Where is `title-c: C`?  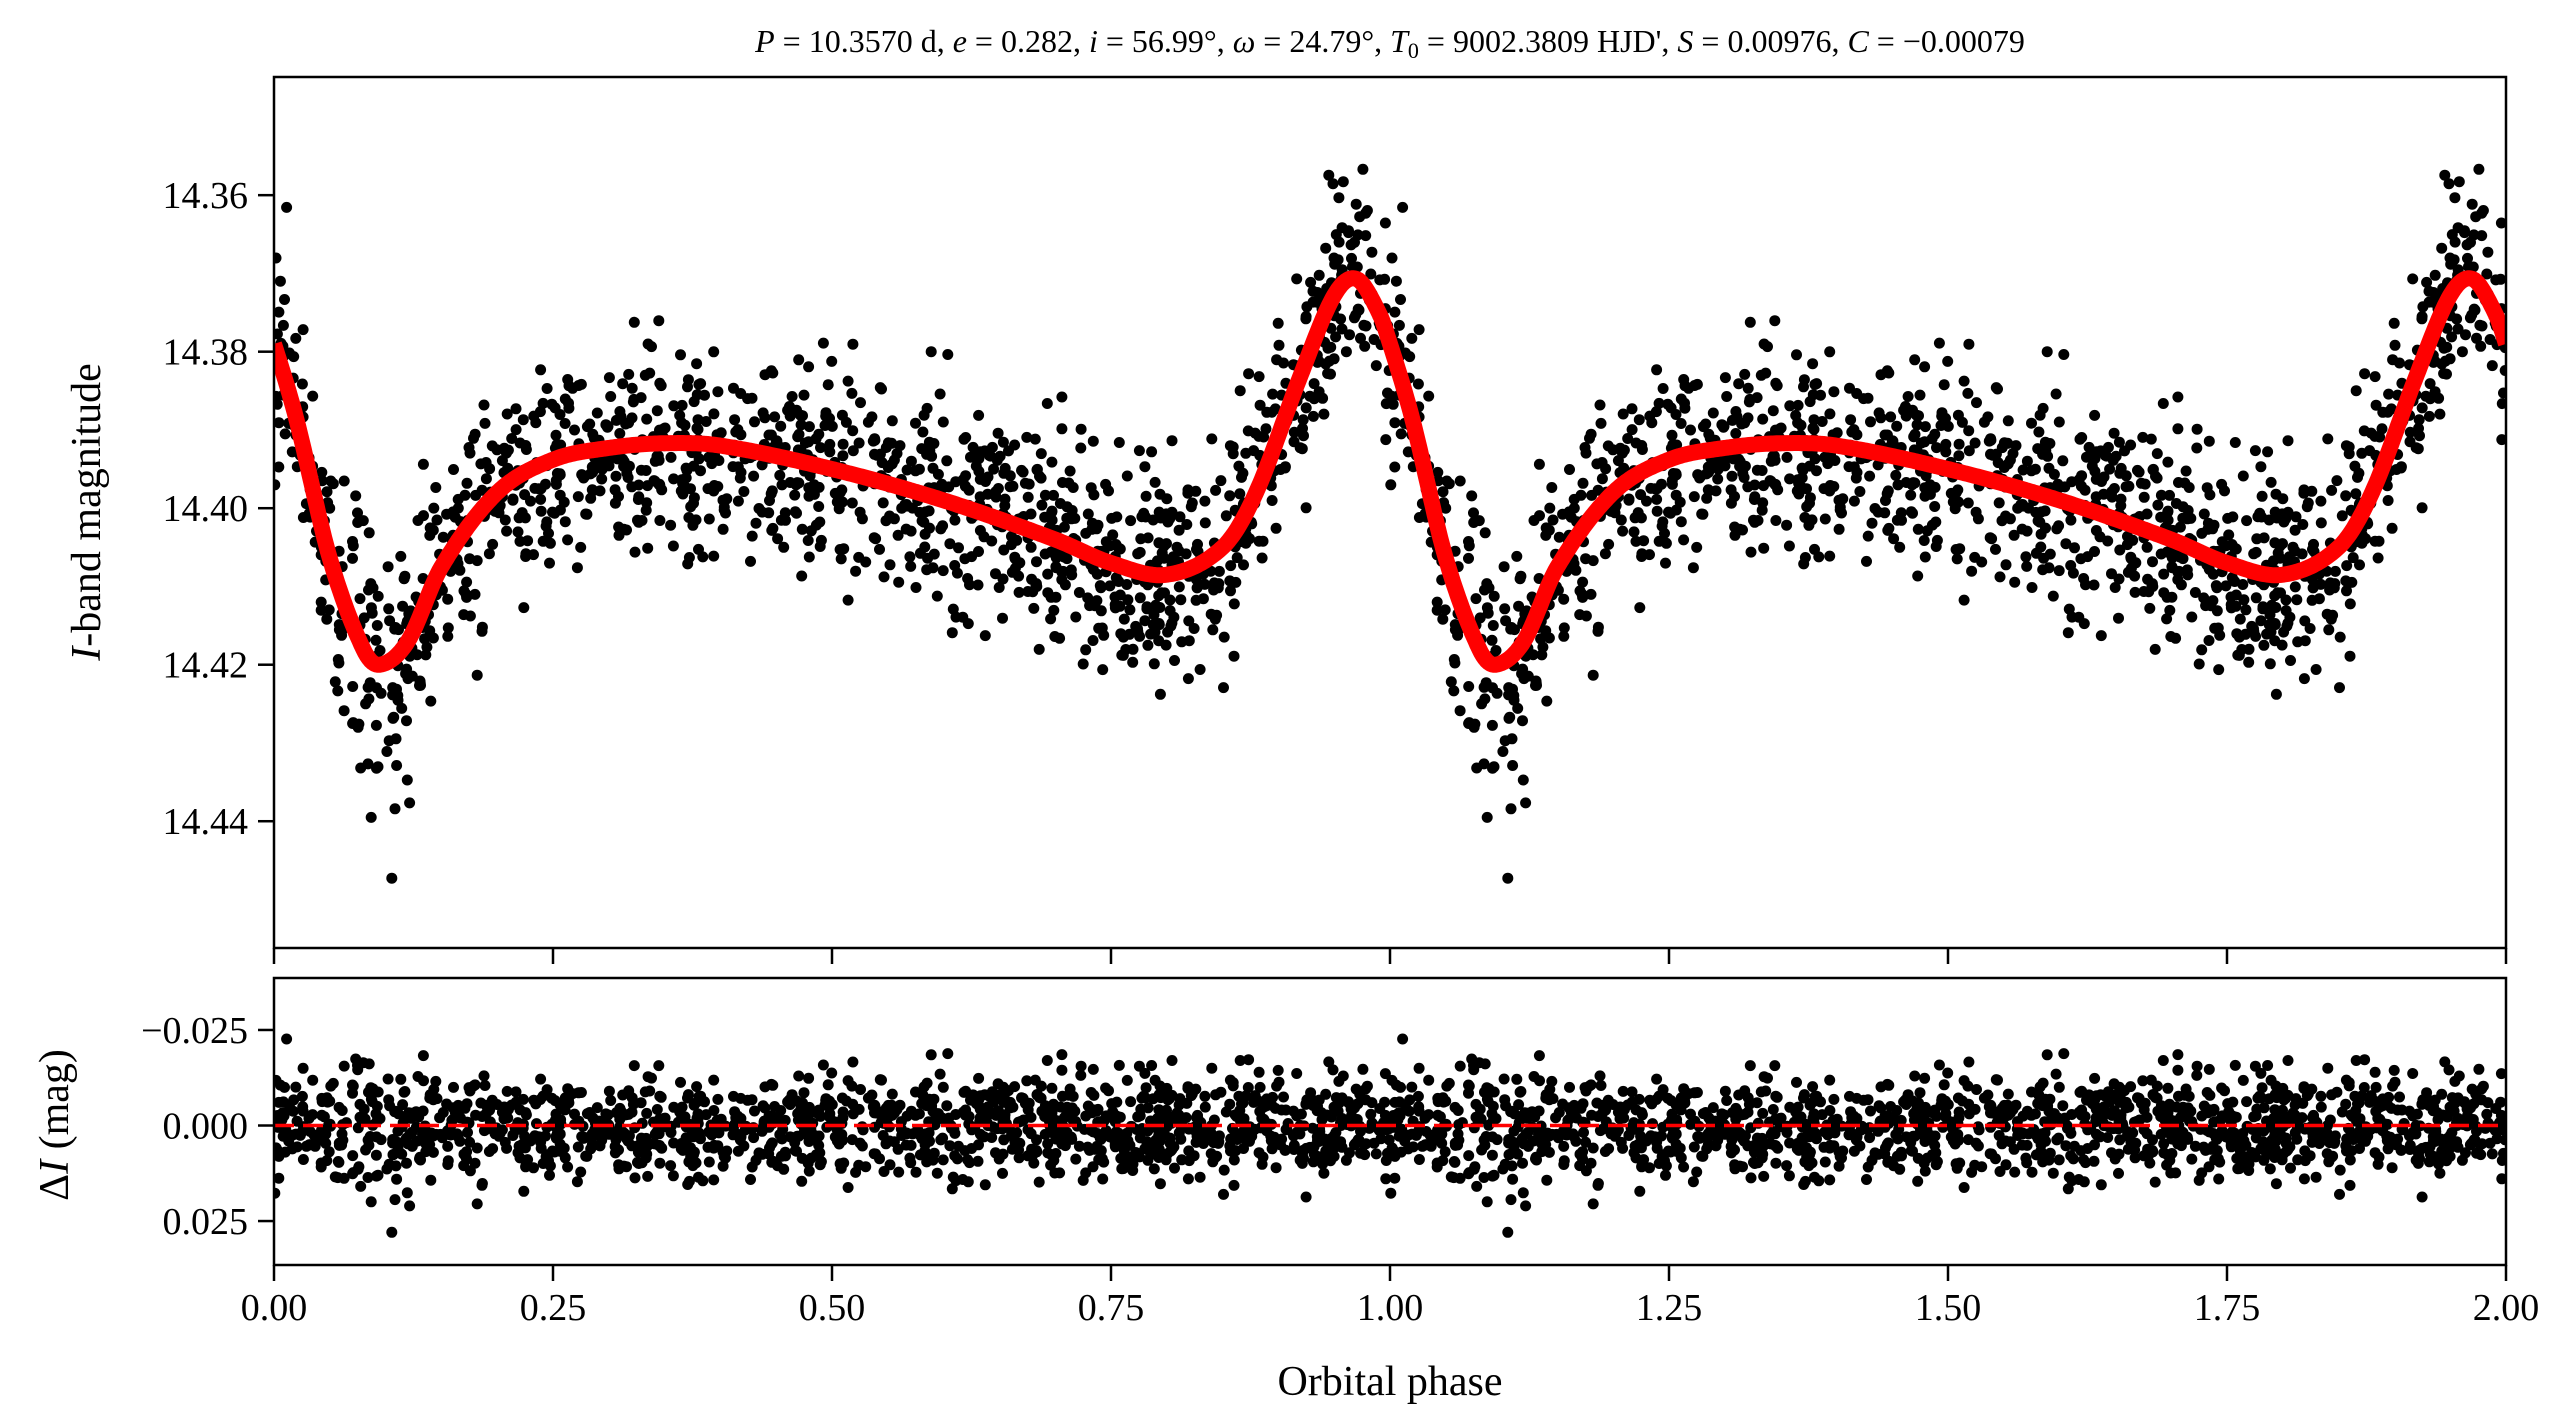
title-c: C is located at coordinates (1858, 41).